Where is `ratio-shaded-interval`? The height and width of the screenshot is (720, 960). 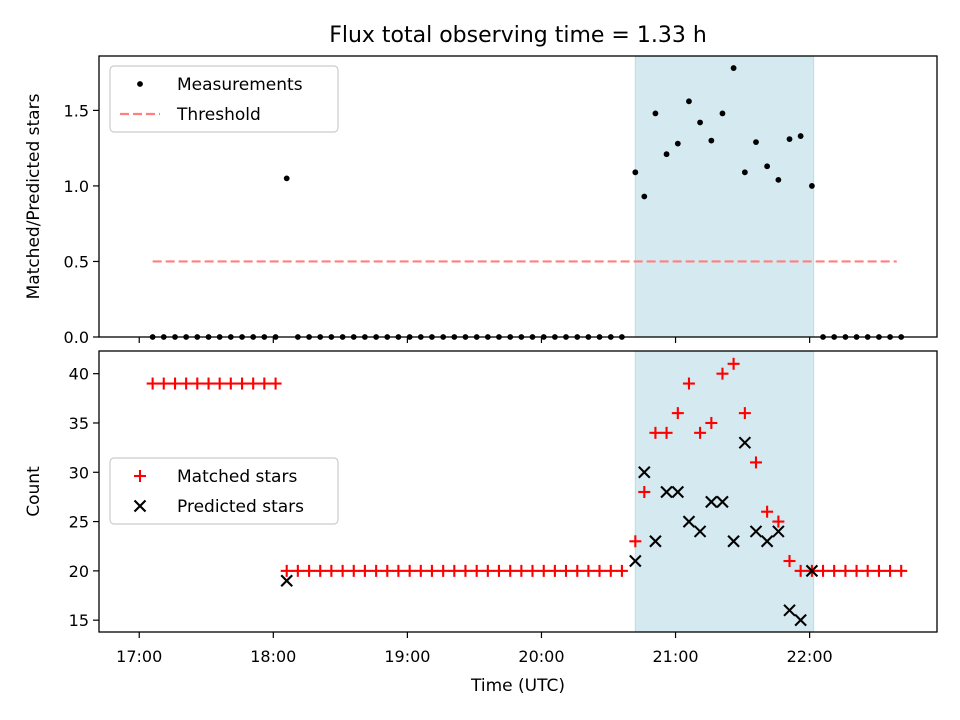 ratio-shaded-interval is located at coordinates (724, 196).